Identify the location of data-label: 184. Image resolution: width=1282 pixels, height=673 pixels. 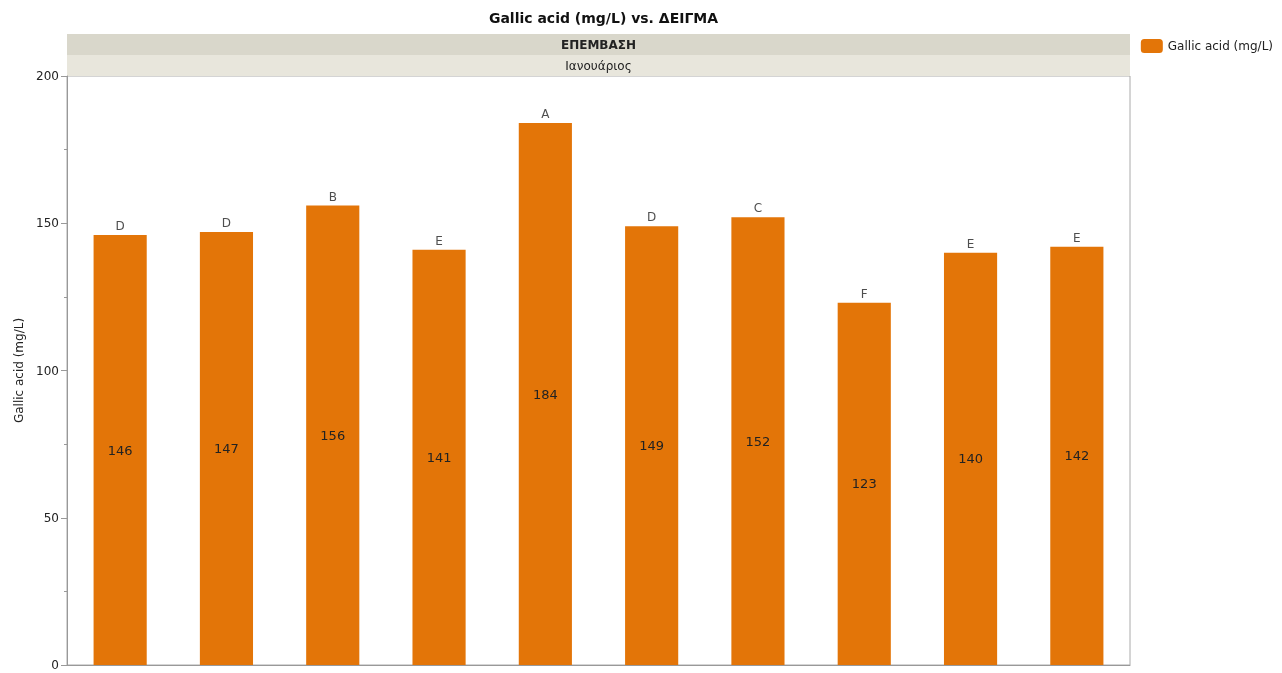
(545, 394).